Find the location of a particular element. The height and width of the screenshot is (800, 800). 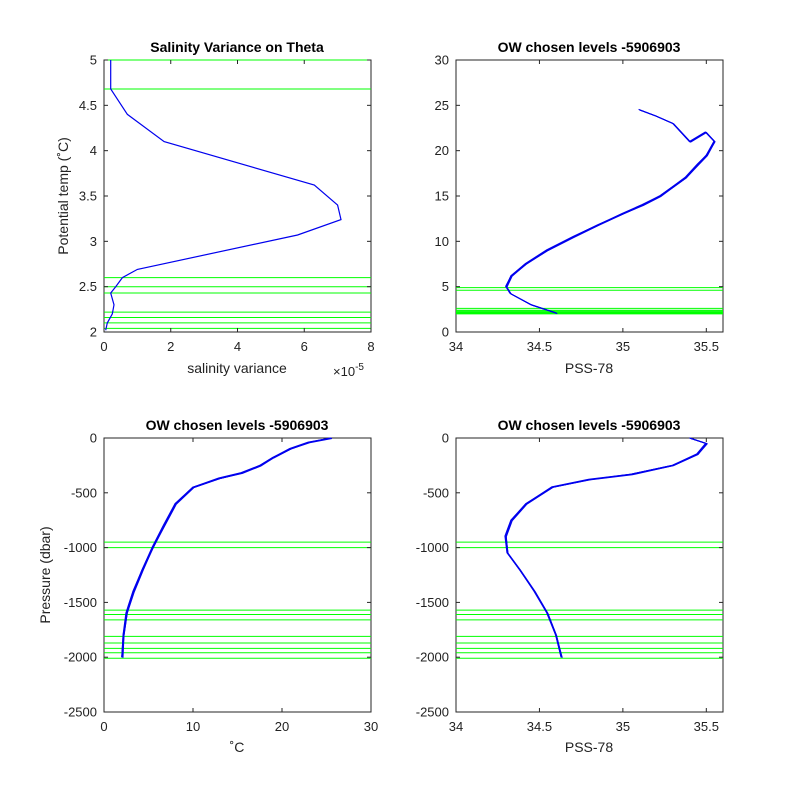

y-tick-label: 15 is located at coordinates (442, 196).